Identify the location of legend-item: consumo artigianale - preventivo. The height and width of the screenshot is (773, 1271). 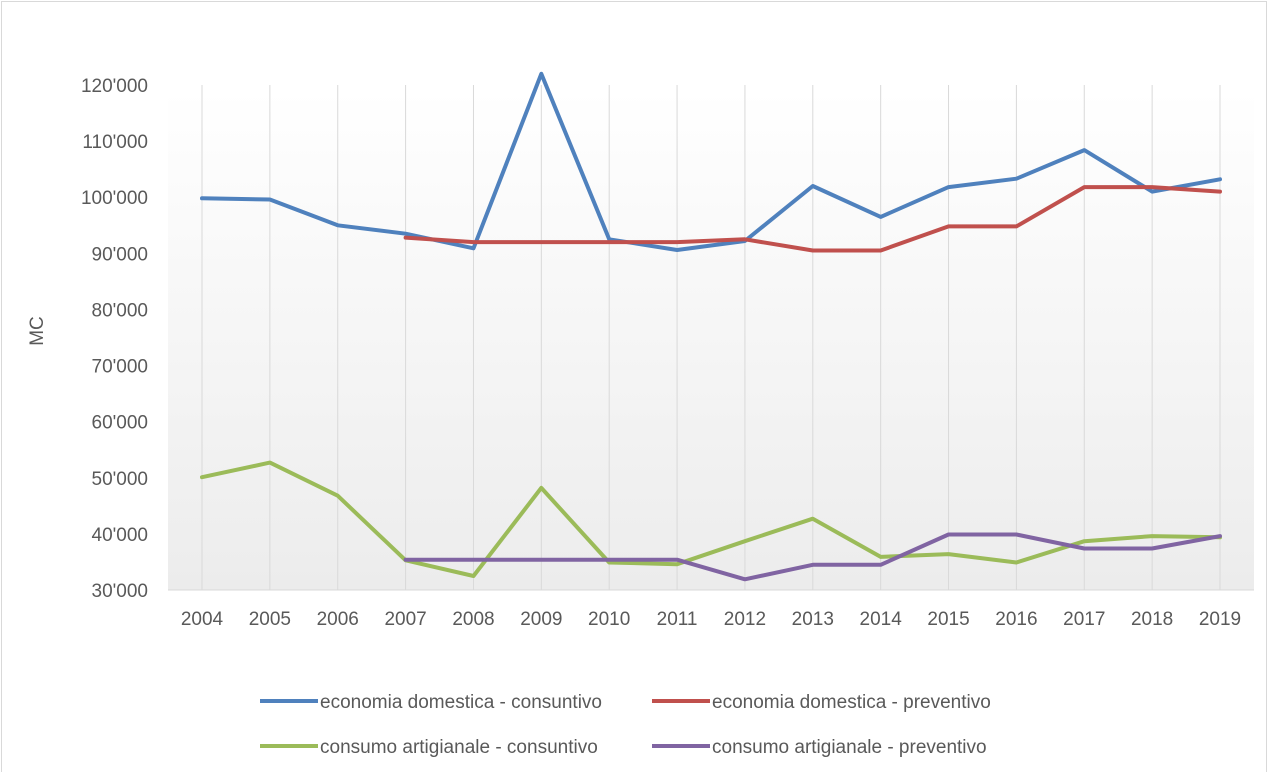
(819, 747).